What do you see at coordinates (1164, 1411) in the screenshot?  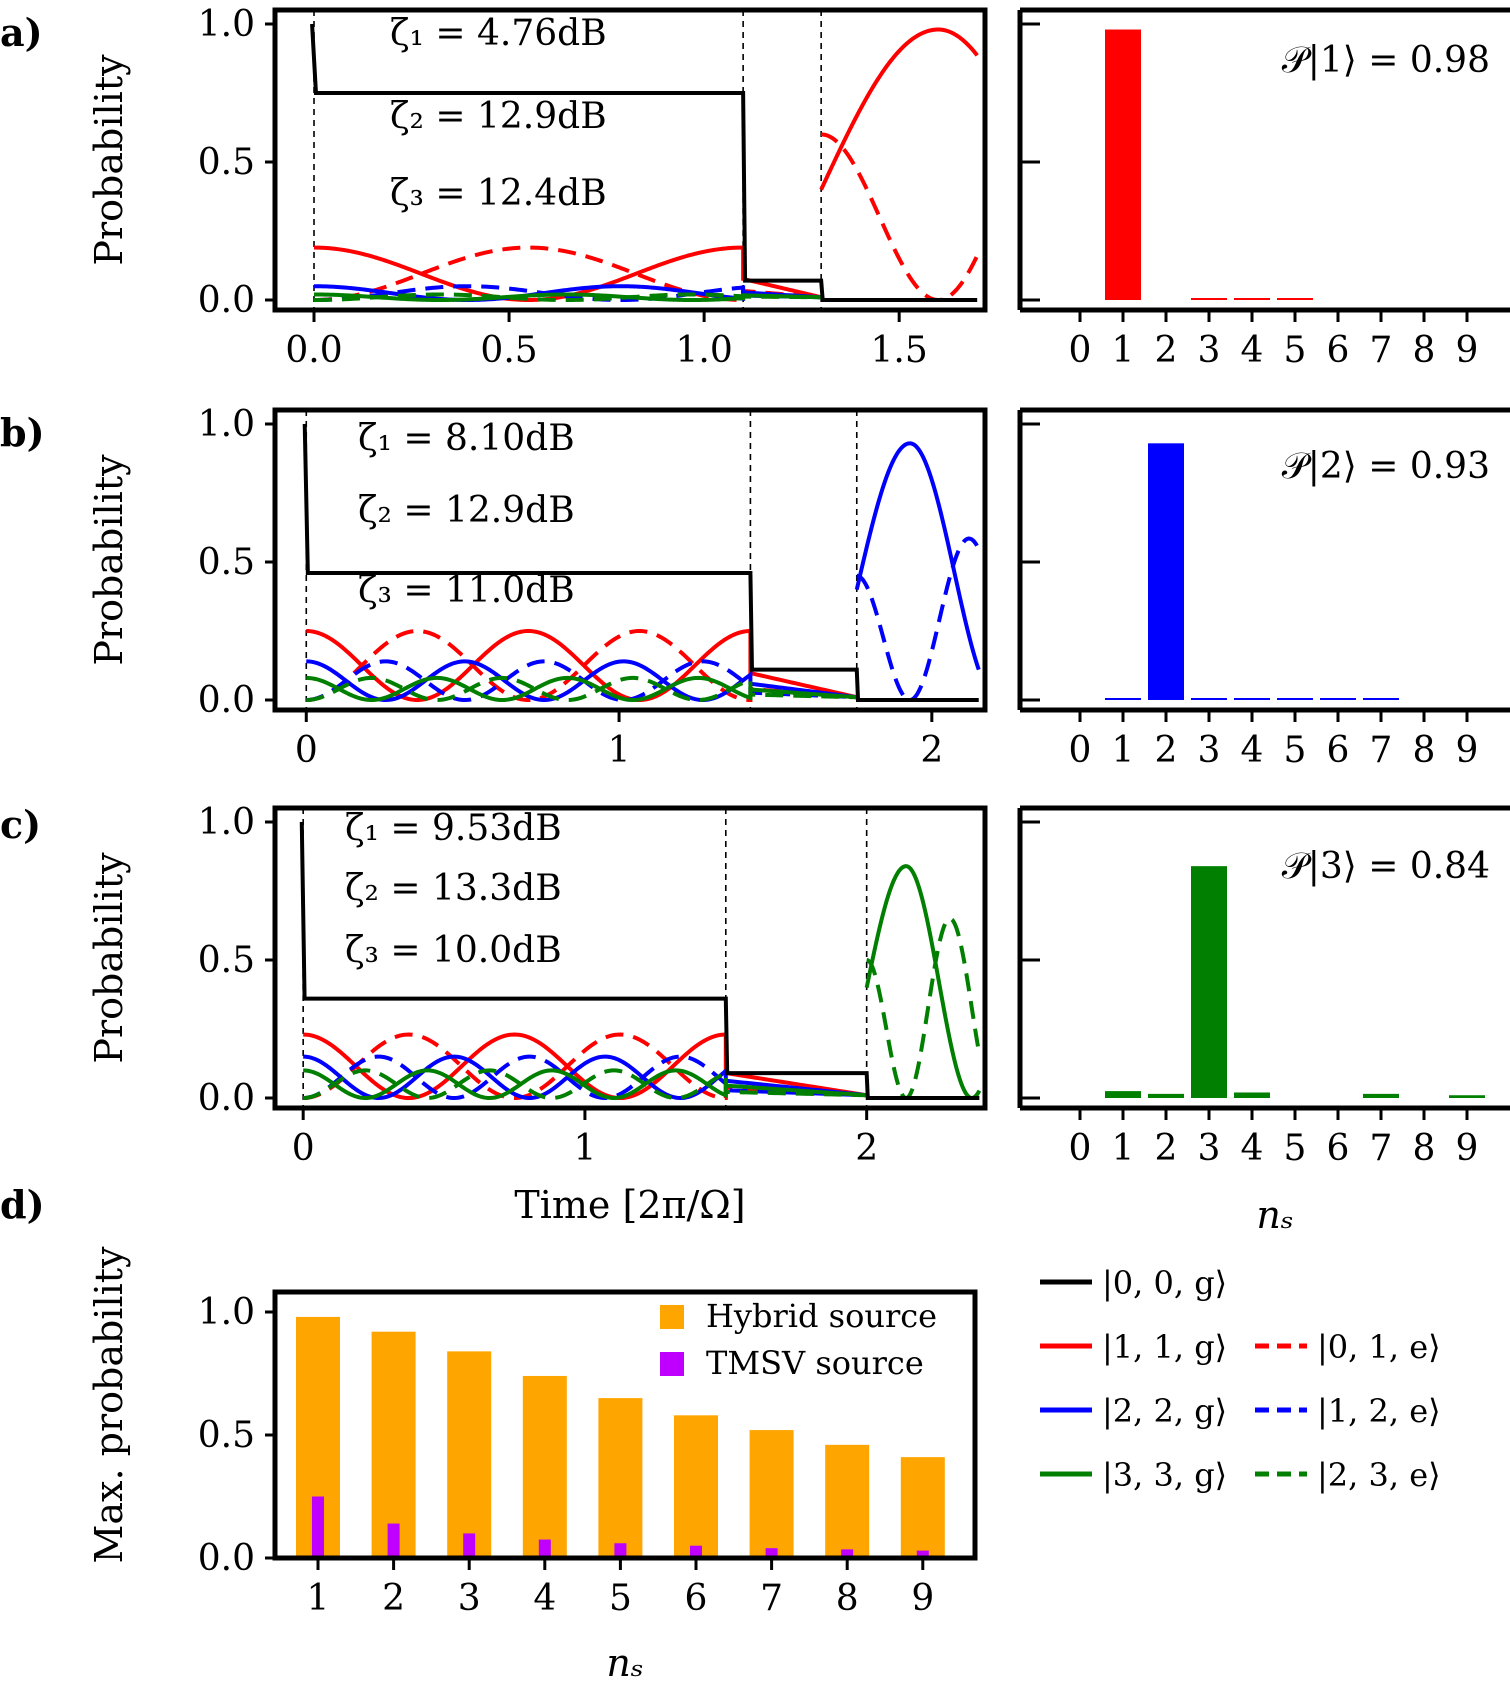 I see `legend-label: |2, 2, g⟩` at bounding box center [1164, 1411].